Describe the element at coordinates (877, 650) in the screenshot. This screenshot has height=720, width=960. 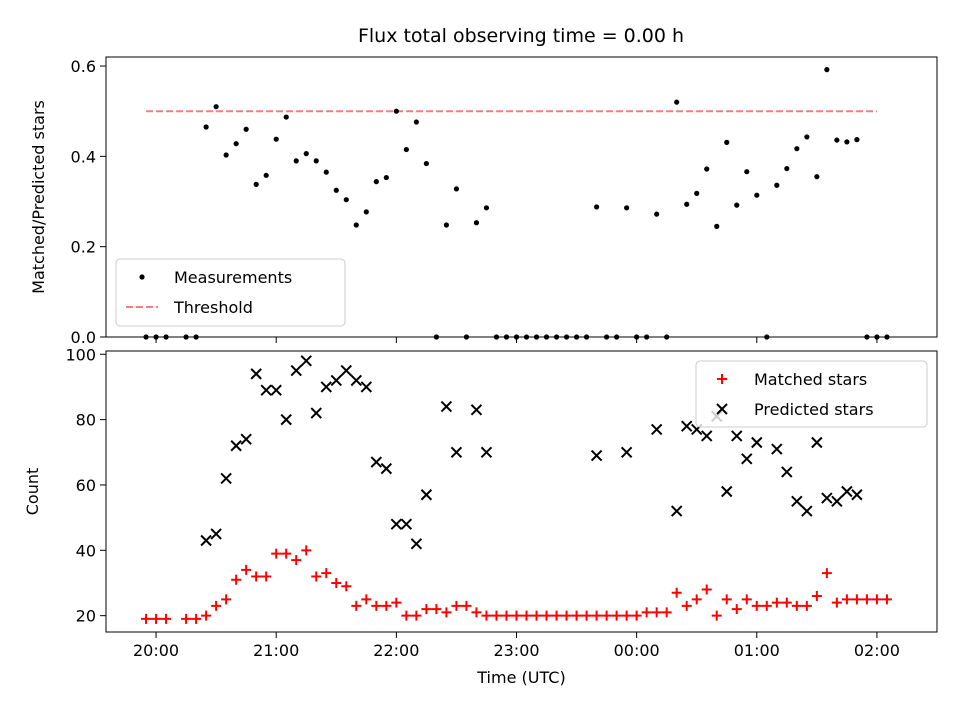
I see `x-tick-label: 02:00` at that location.